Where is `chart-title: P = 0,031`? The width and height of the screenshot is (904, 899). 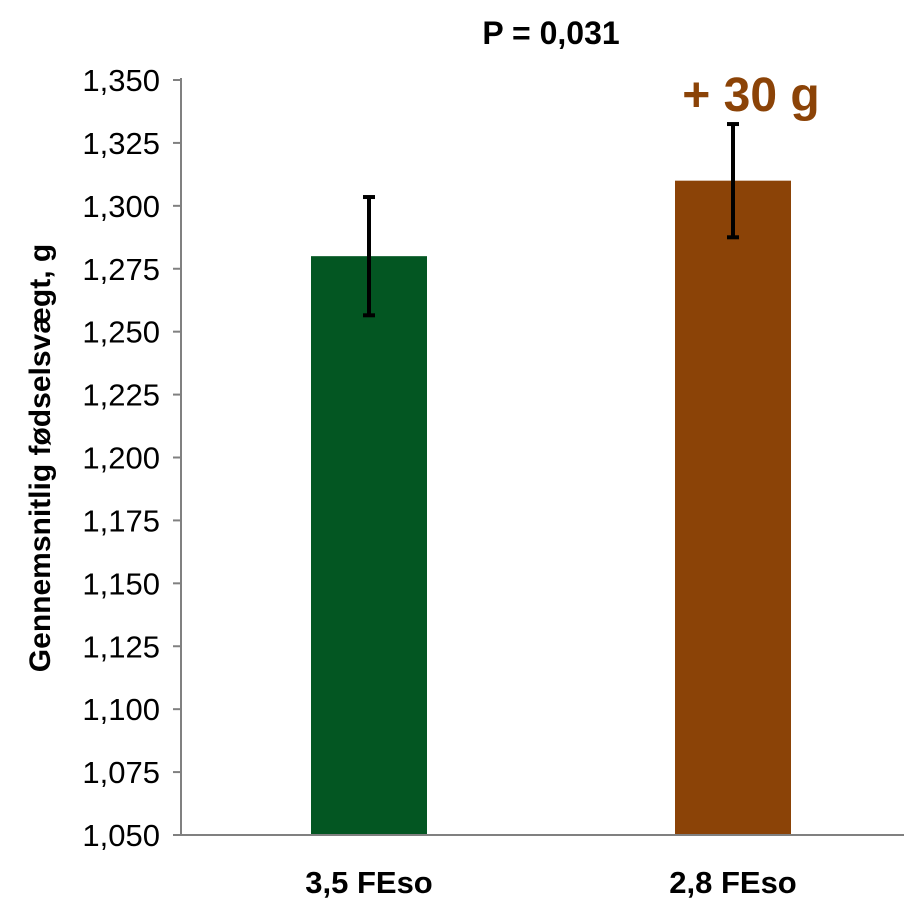
chart-title: P = 0,031 is located at coordinates (550, 33).